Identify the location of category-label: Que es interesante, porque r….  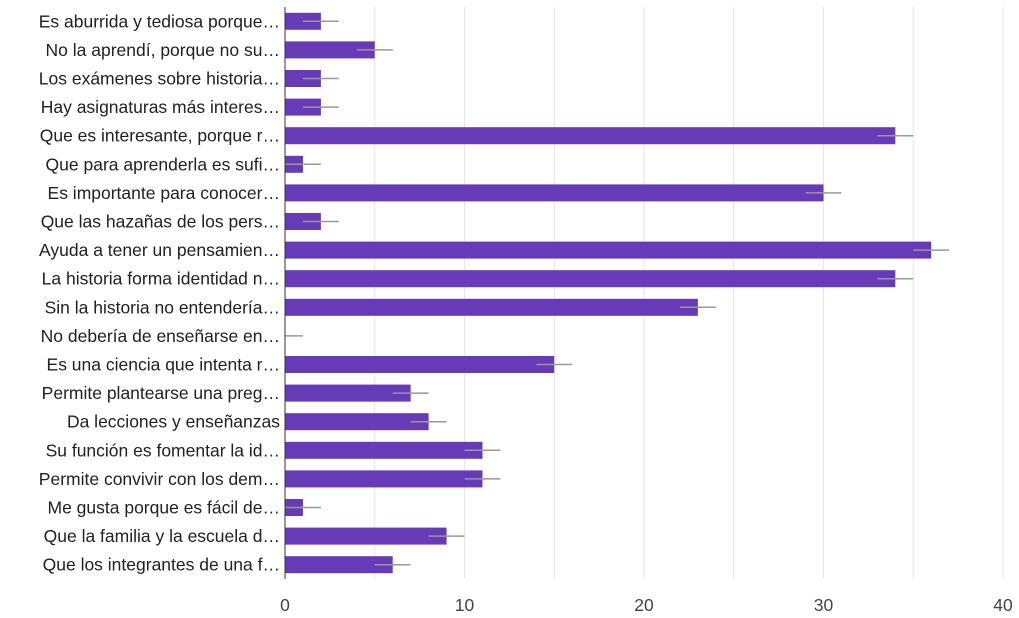
(160, 136).